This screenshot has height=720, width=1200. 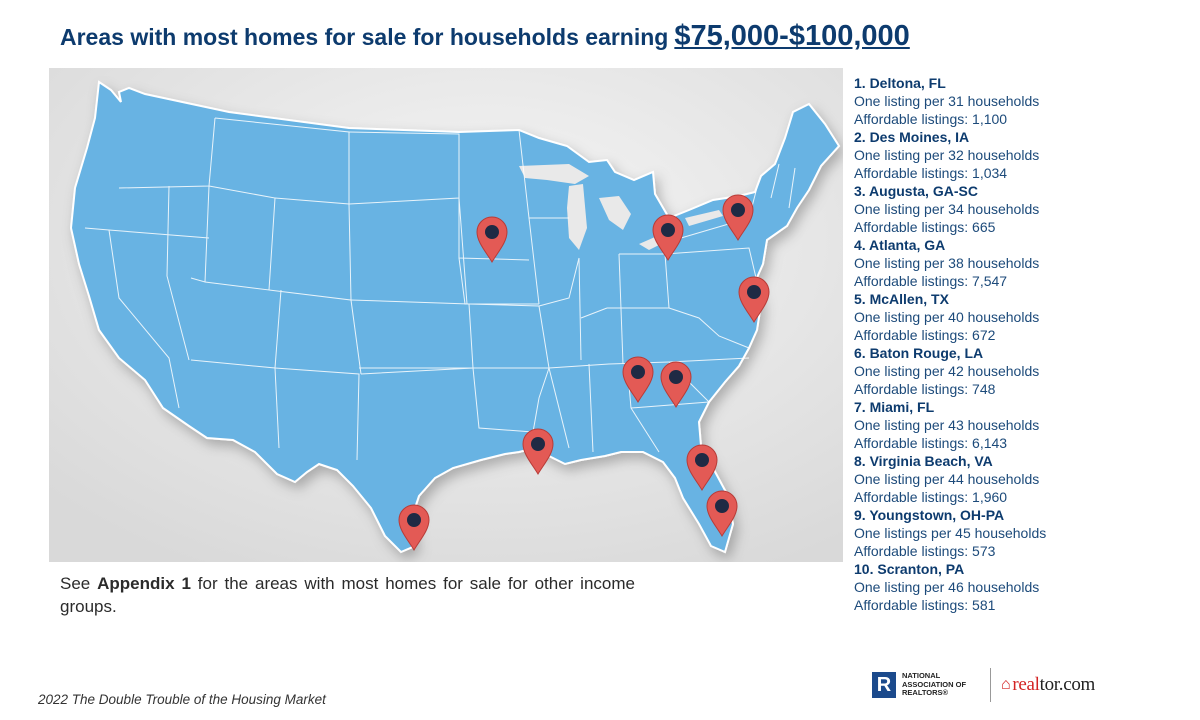 I want to click on realtor-logo-part: real, so click(x=1026, y=684).